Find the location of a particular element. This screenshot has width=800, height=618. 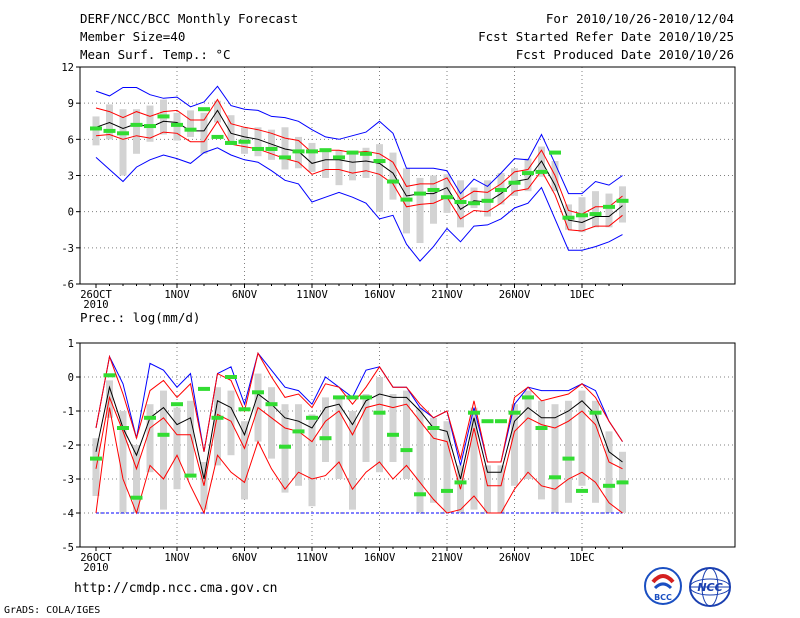

x-tick-label: 1NOV is located at coordinates (177, 295).